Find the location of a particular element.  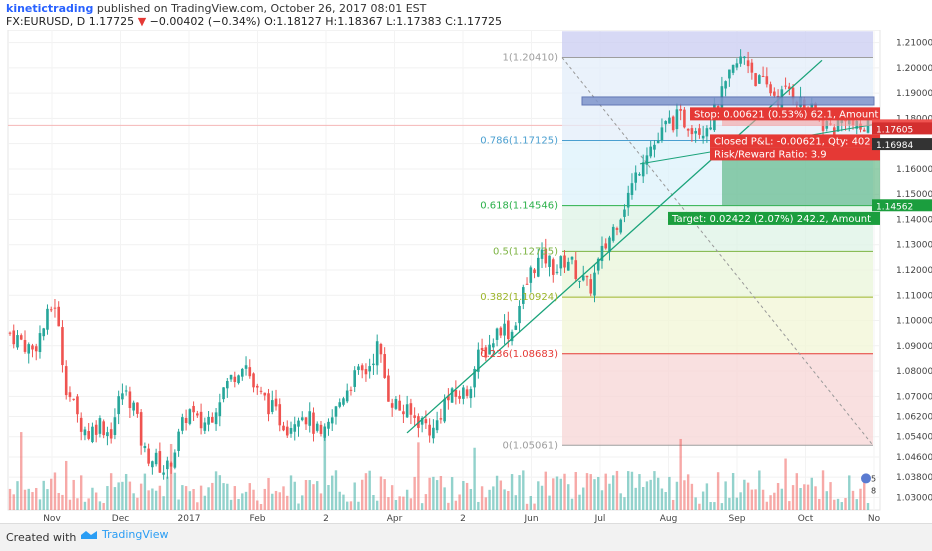

x-tick-label: Jun is located at coordinates (530, 518).